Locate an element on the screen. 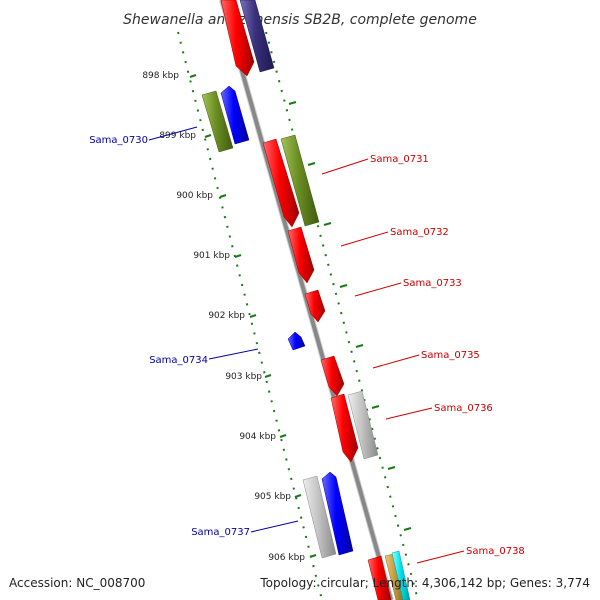 This screenshot has height=600, width=600. gene-feature-grey-left is located at coordinates (319, 517).